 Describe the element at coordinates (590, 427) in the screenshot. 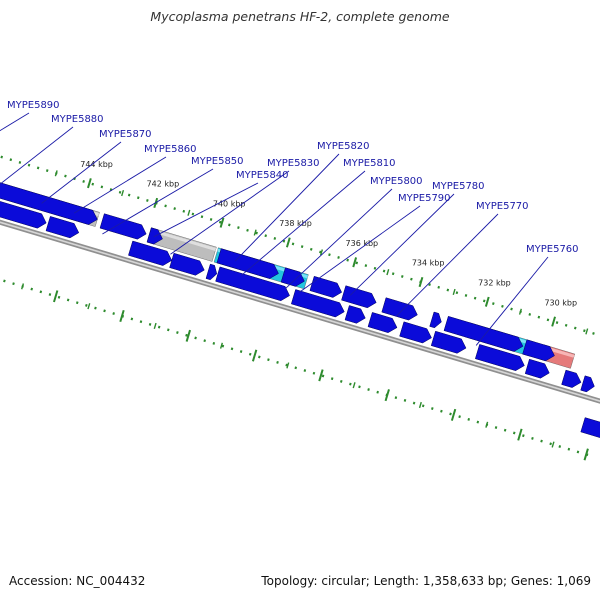

I see `highlighted-feature` at that location.